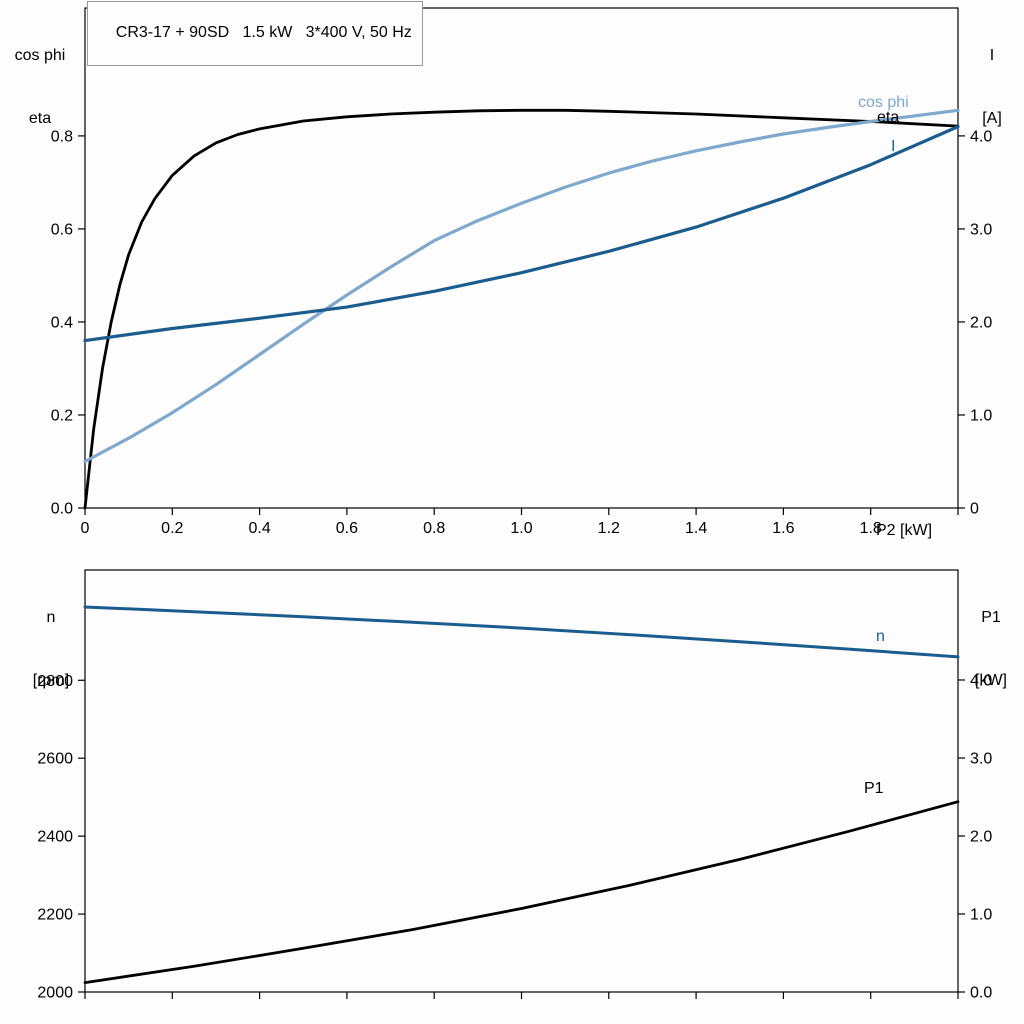  What do you see at coordinates (521, 632) in the screenshot?
I see `n-curve` at bounding box center [521, 632].